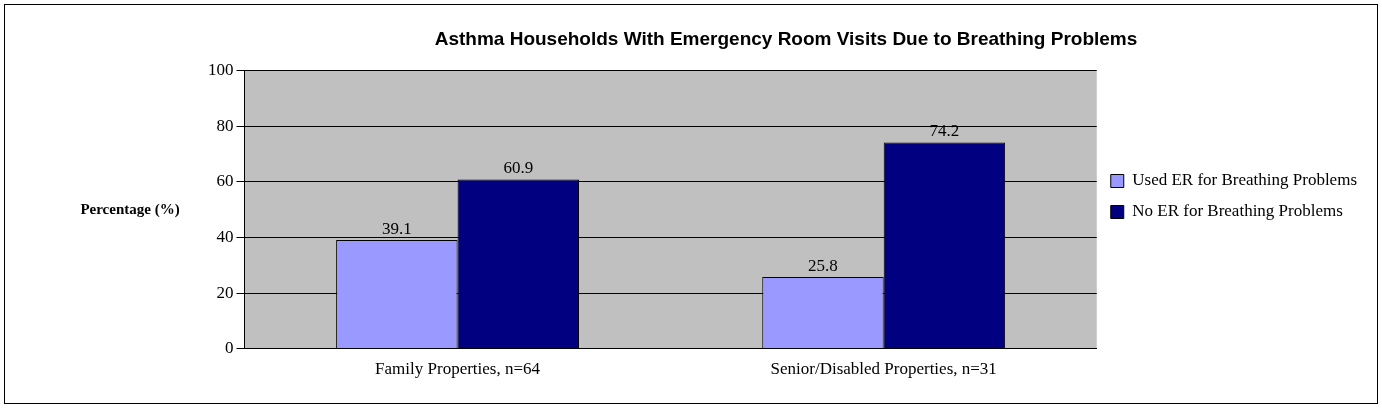  What do you see at coordinates (225, 125) in the screenshot?
I see `y-tick-label: 80` at bounding box center [225, 125].